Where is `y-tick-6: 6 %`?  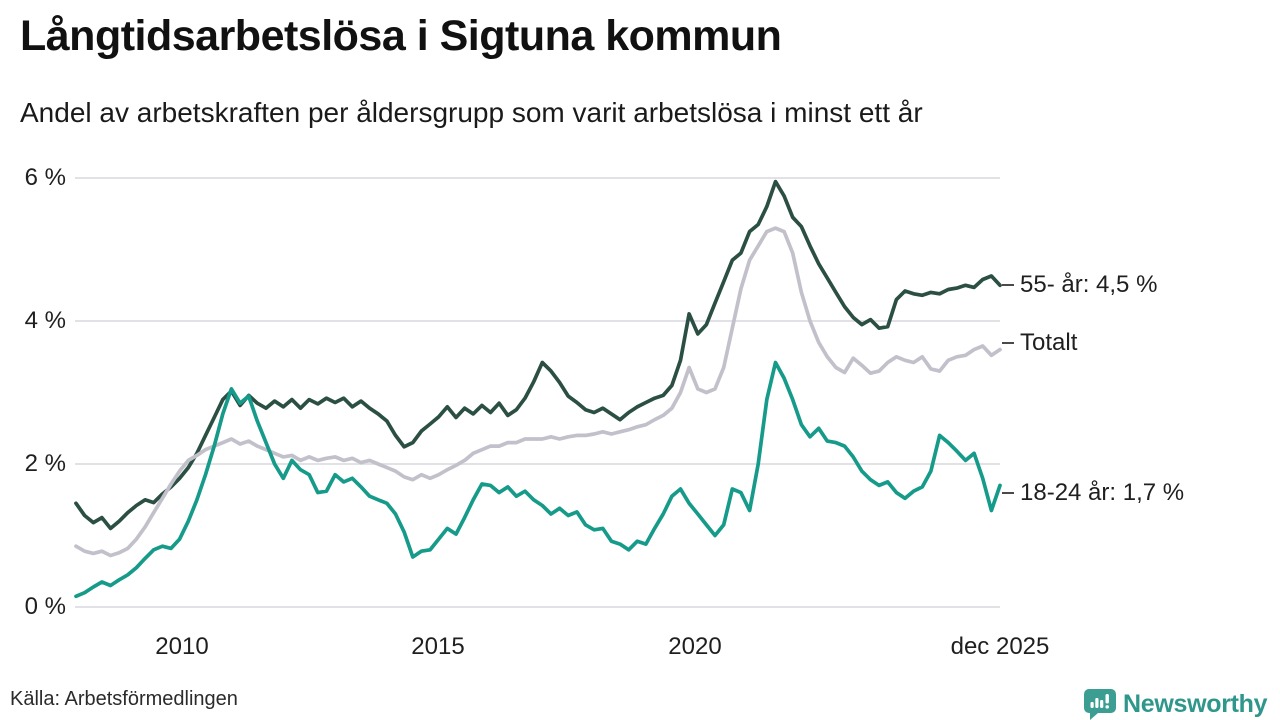 y-tick-6: 6 % is located at coordinates (45, 177).